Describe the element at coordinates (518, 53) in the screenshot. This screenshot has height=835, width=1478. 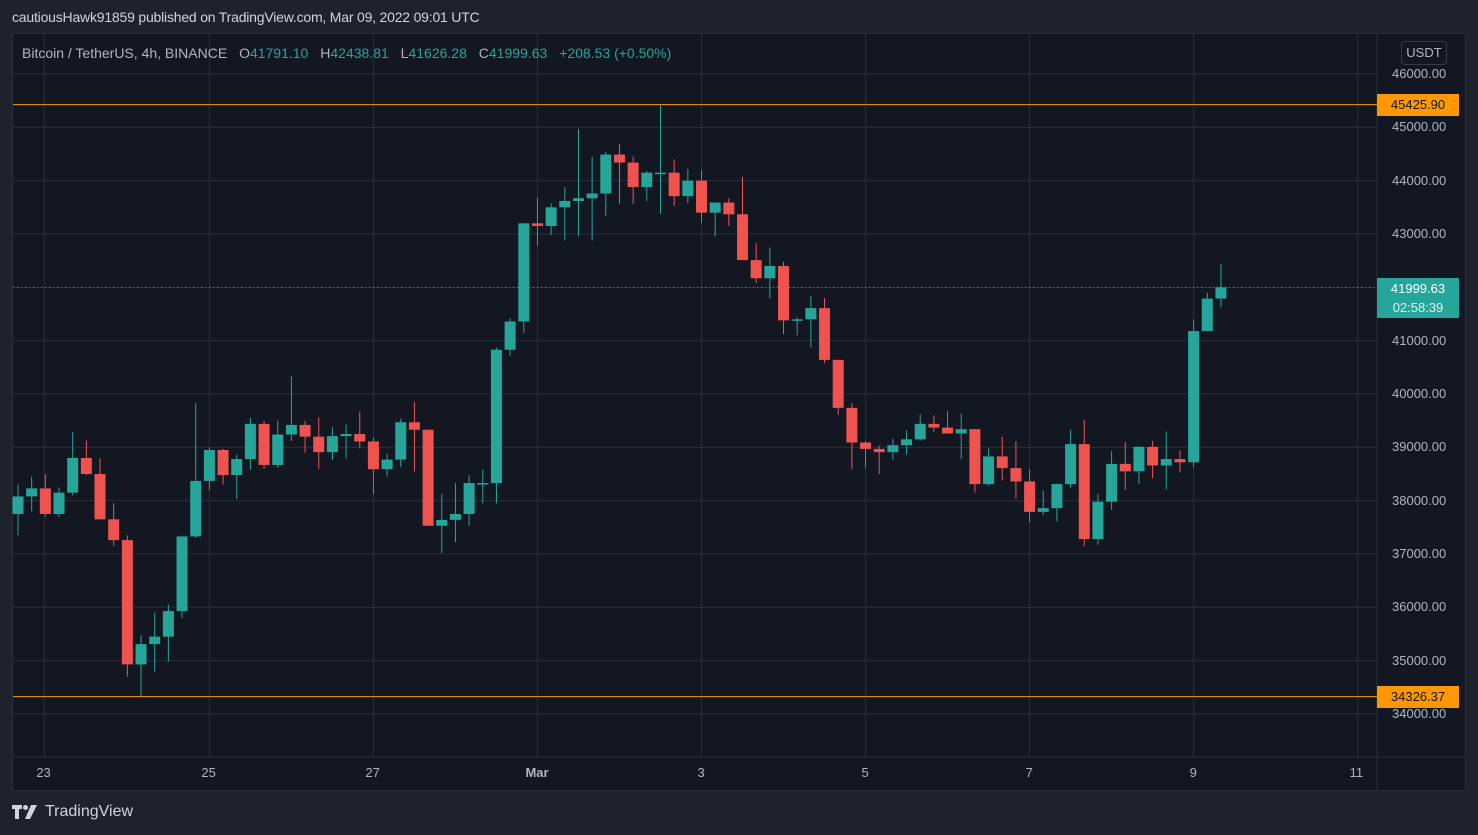
I see `close-value: 41999.63` at that location.